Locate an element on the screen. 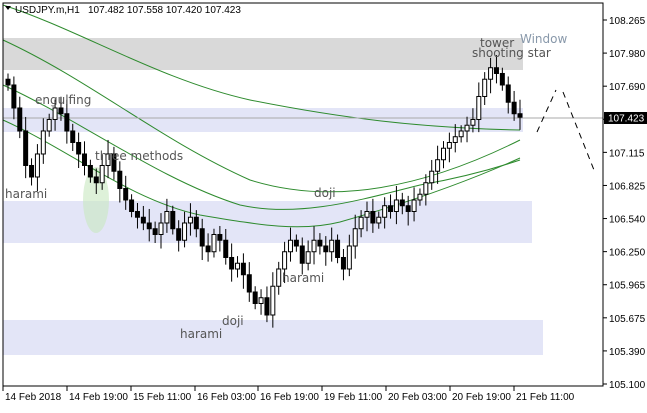 This screenshot has height=413, width=647. price-tick-label: 108.265 is located at coordinates (627, 21).